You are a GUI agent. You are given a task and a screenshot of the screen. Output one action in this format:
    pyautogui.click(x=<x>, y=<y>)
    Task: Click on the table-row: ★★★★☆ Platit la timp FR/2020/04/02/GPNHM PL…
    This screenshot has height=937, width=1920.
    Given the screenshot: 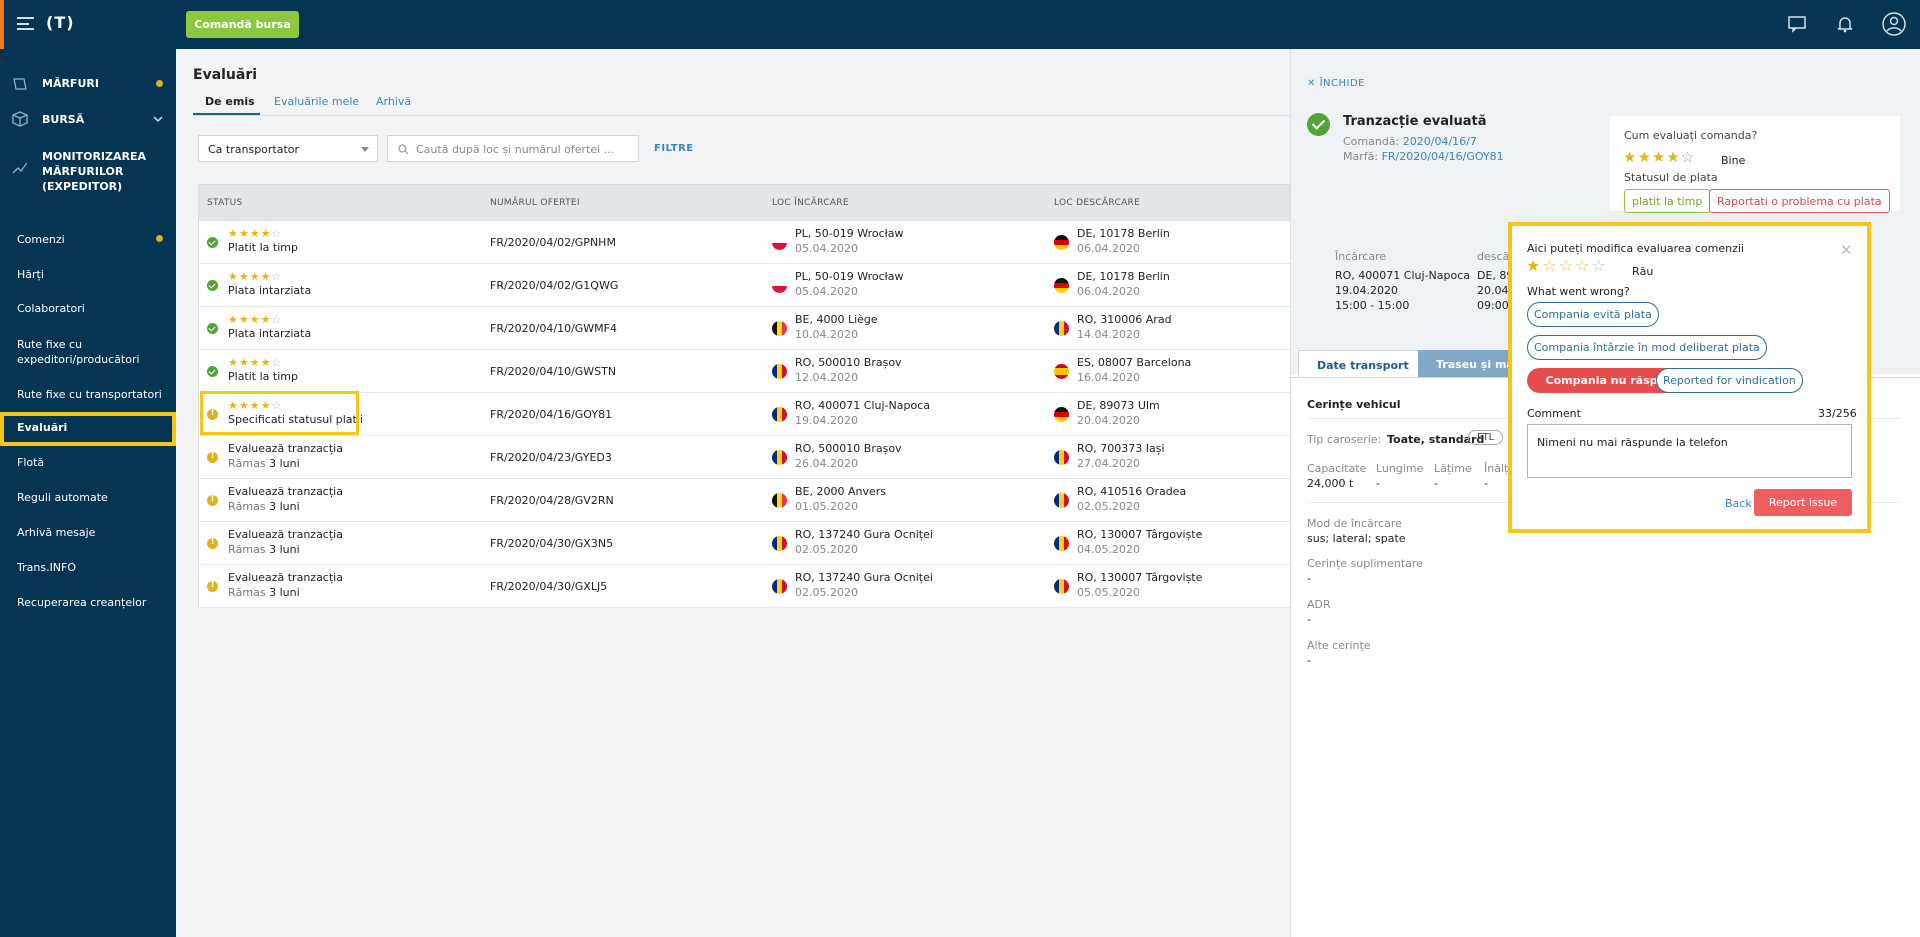 What is the action you would take?
    pyautogui.click(x=744, y=242)
    